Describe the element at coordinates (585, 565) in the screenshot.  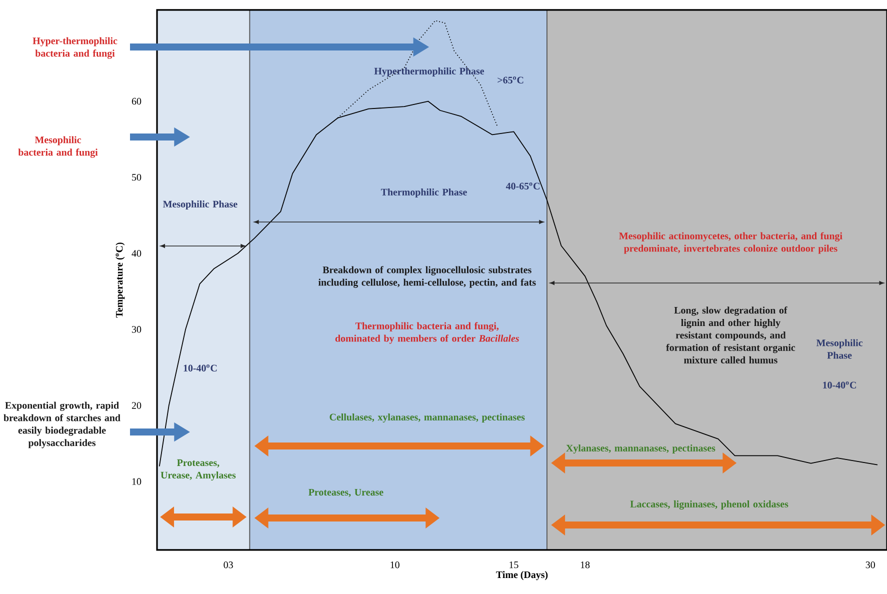
I see `x-tick-label: 18` at that location.